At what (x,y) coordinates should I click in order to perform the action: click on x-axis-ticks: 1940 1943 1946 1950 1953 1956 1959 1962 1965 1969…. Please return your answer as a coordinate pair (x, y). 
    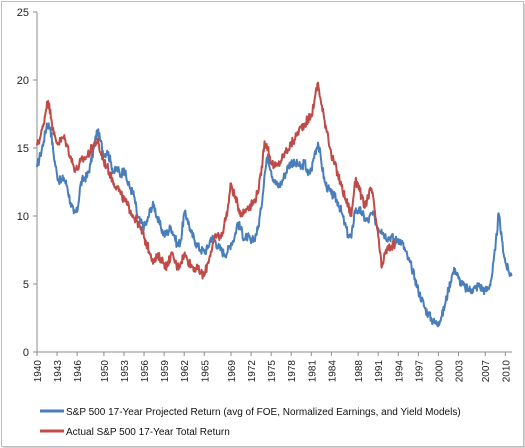
    Looking at the image, I should click on (272, 367).